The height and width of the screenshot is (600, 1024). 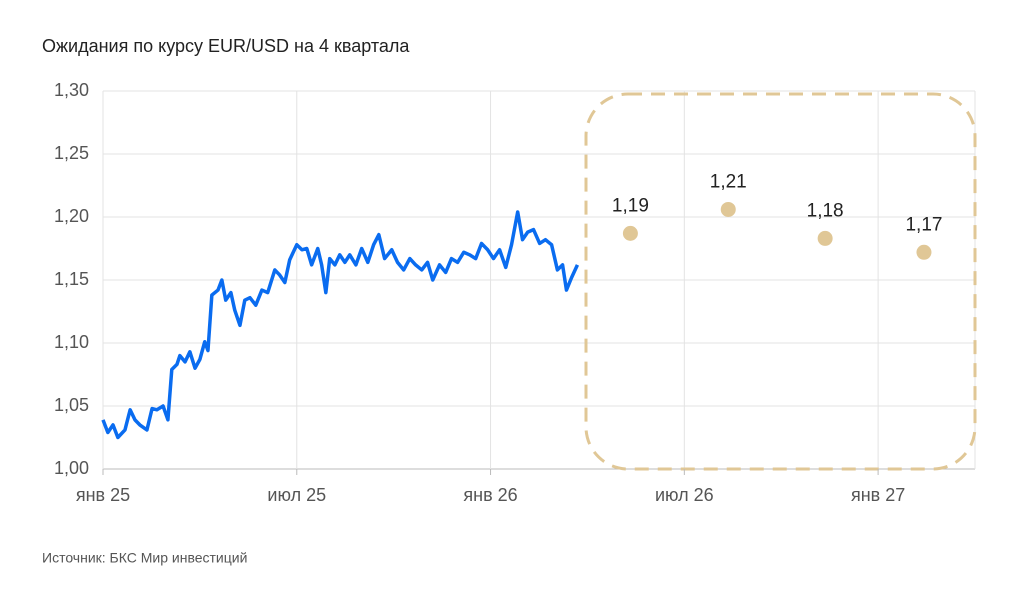 What do you see at coordinates (71, 279) in the screenshot?
I see `y-tick-label: 1,15` at bounding box center [71, 279].